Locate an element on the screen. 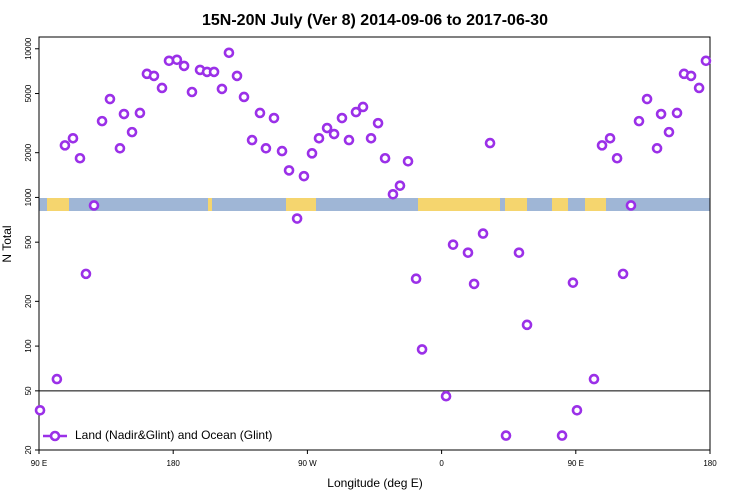  map-strip is located at coordinates (374, 204).